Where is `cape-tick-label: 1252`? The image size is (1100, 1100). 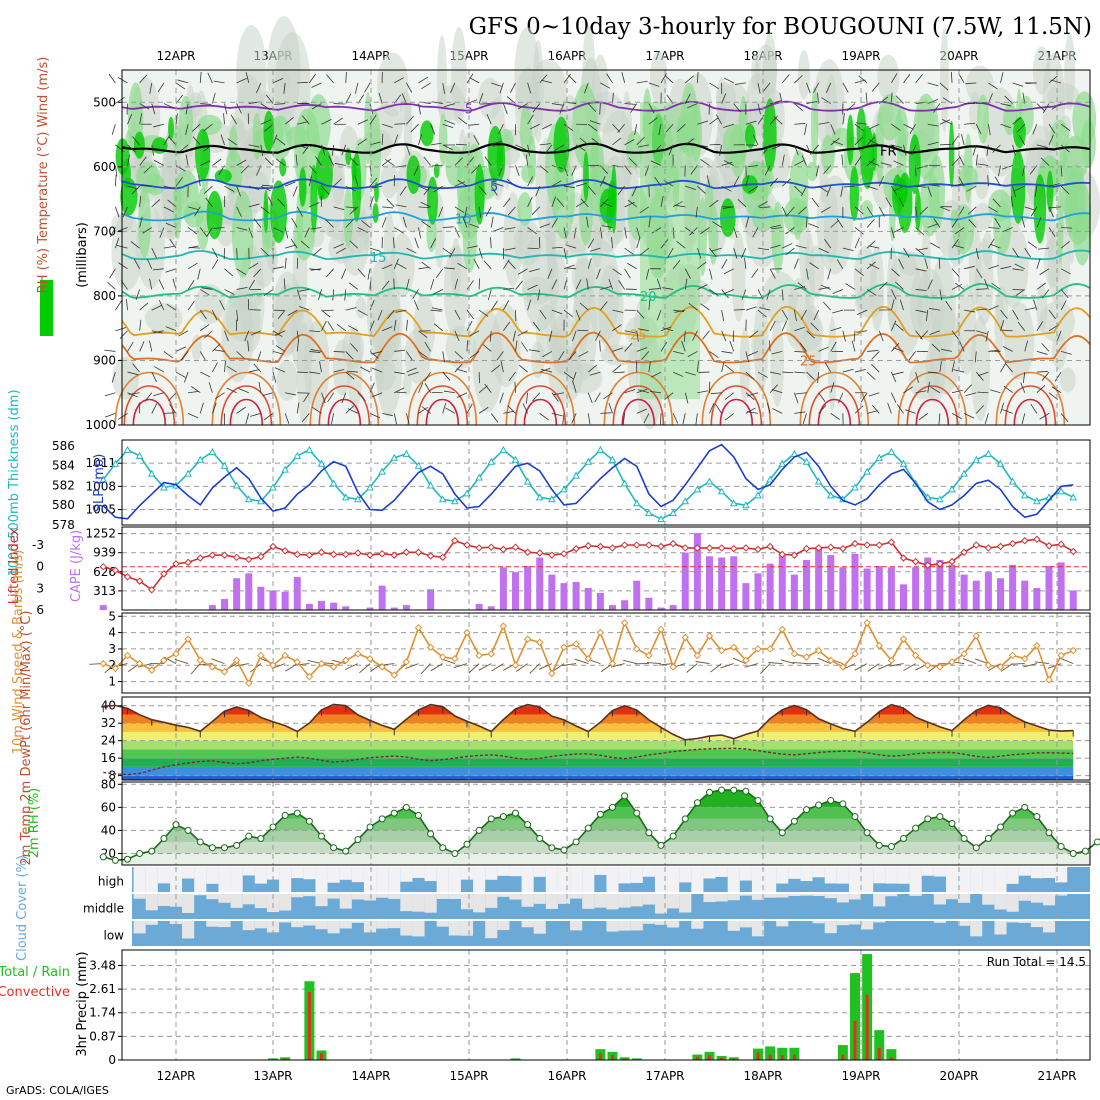
cape-tick-label: 1252 is located at coordinates (100, 534).